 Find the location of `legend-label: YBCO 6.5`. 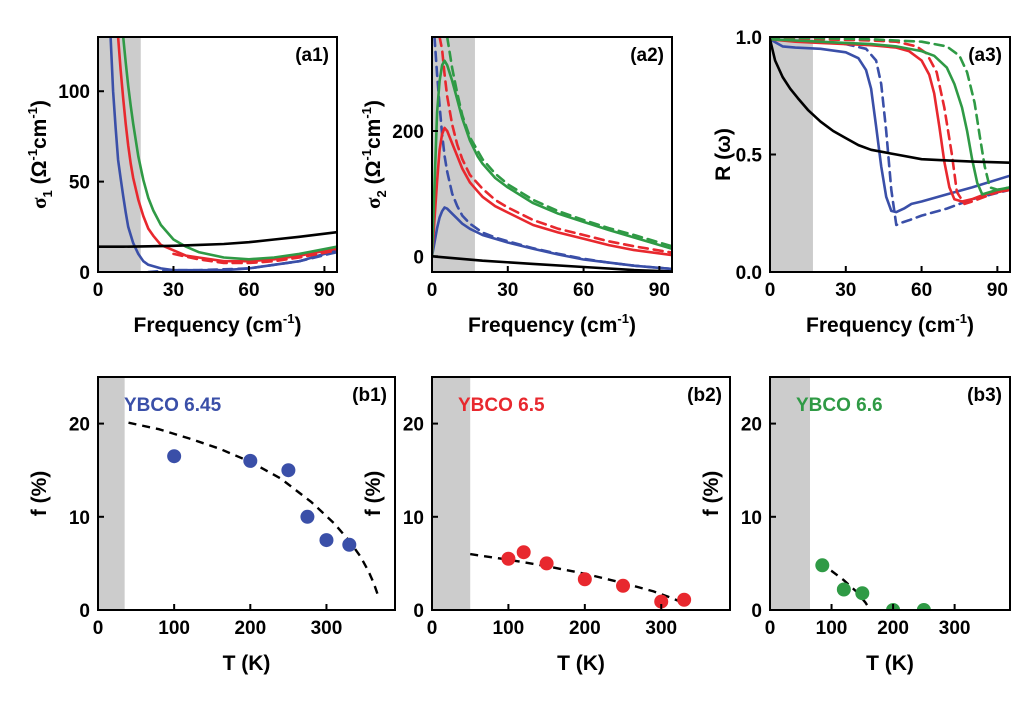

legend-label: YBCO 6.5 is located at coordinates (501, 405).